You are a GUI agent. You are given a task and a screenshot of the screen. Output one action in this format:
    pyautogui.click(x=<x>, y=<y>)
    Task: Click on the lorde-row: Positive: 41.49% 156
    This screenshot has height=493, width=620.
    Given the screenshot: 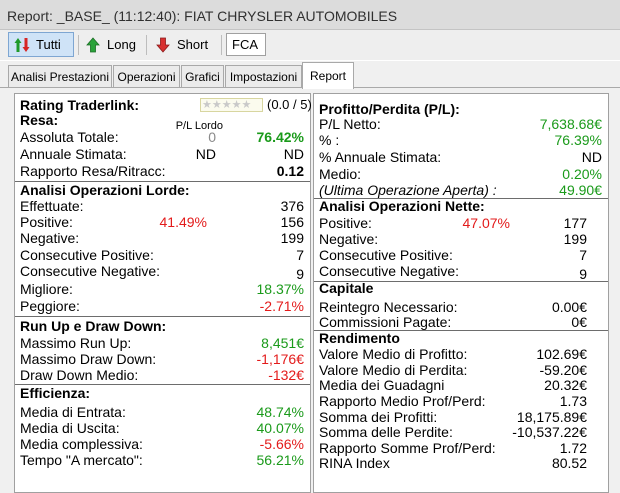 What is the action you would take?
    pyautogui.click(x=162, y=222)
    